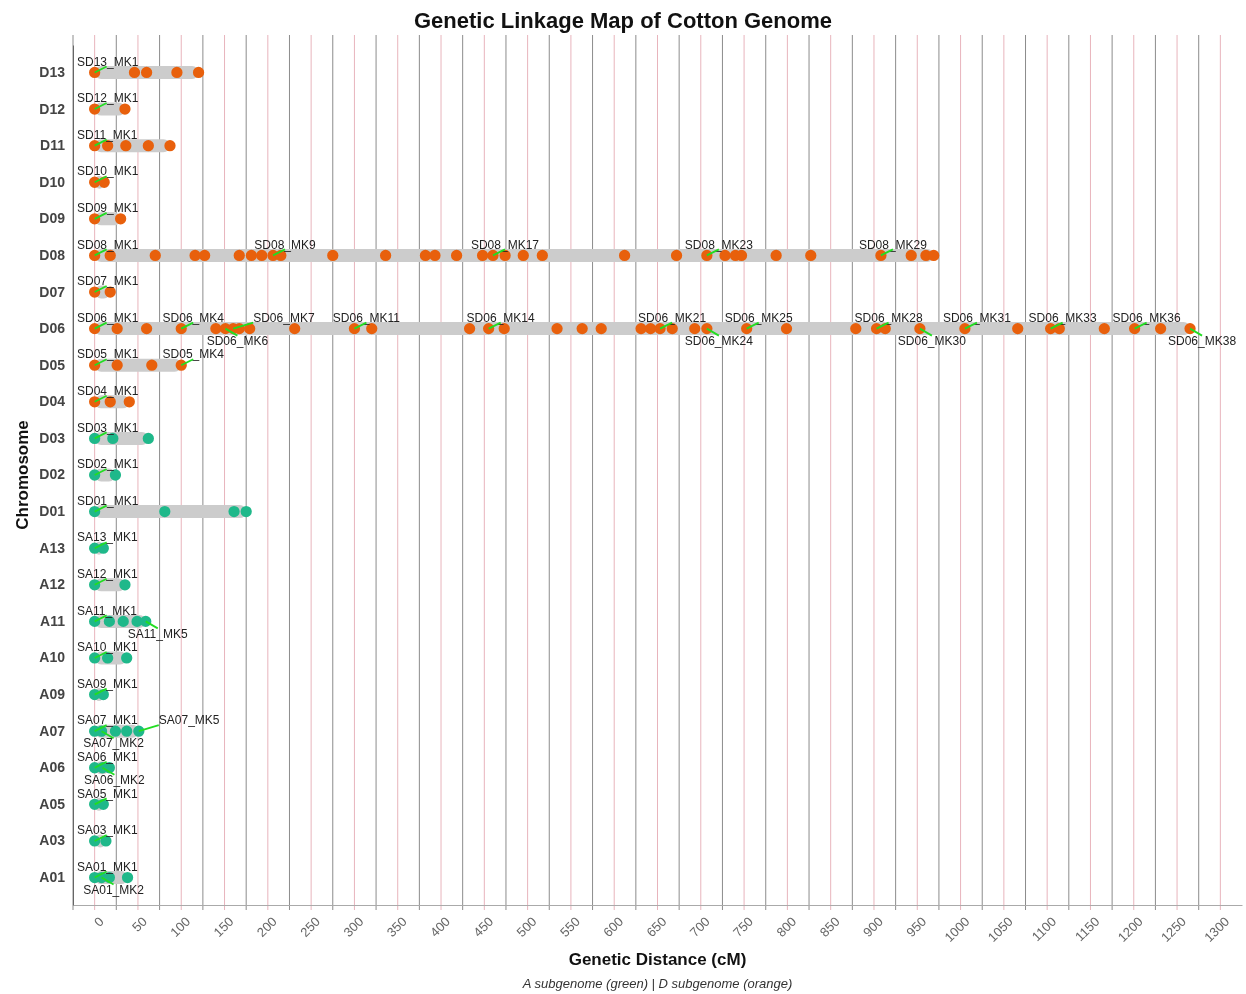 The image size is (1246, 994). Describe the element at coordinates (52, 364) in the screenshot. I see `y-tick-label: D05` at that location.